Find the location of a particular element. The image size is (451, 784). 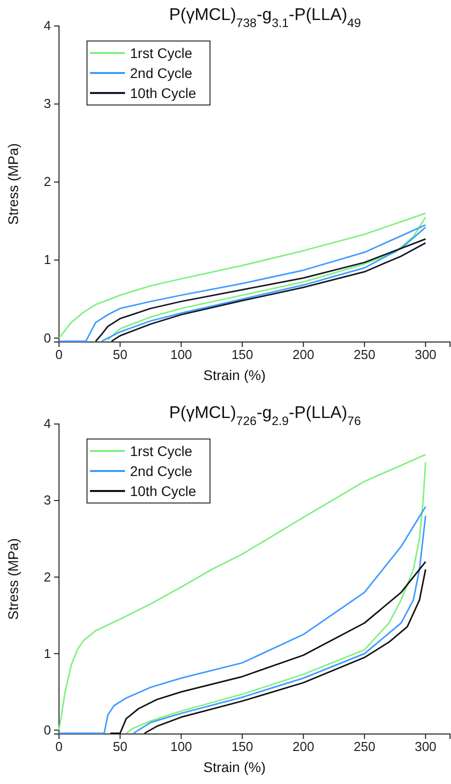

chart-title: P(γMCL)$_{726}$-g$_{2.9}$-P(LLA)$_{76}$ is located at coordinates (265, 415).